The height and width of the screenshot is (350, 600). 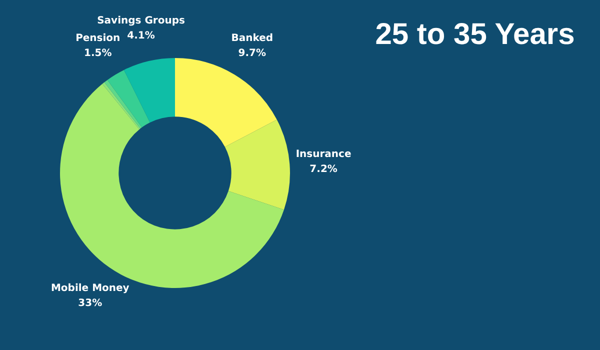 I want to click on slice-label: Savings Groups, so click(x=141, y=21).